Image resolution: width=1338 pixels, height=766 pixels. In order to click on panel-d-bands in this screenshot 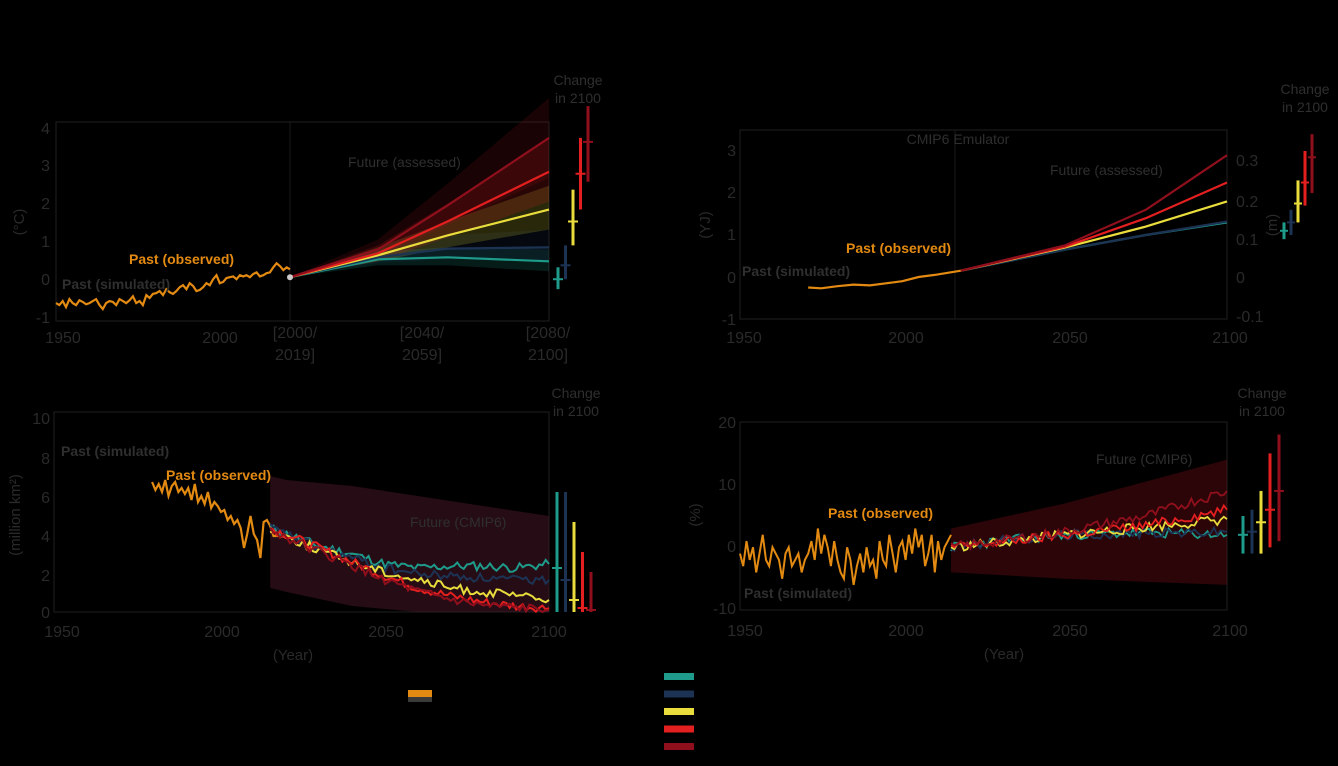, I will do `click(1089, 522)`.